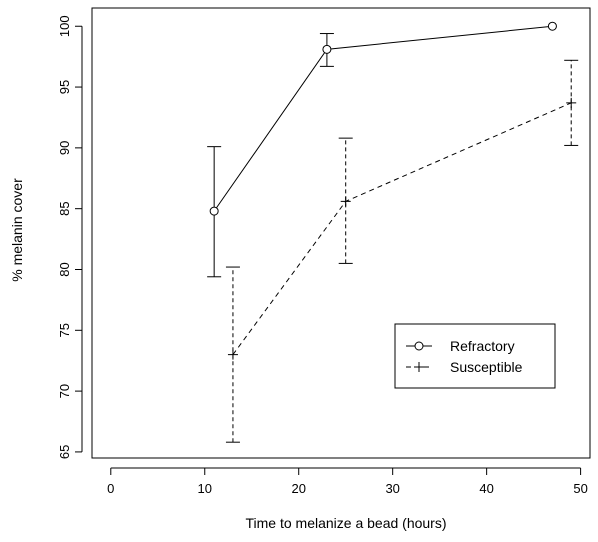 The height and width of the screenshot is (542, 598). I want to click on x-tick-label: 30, so click(392, 488).